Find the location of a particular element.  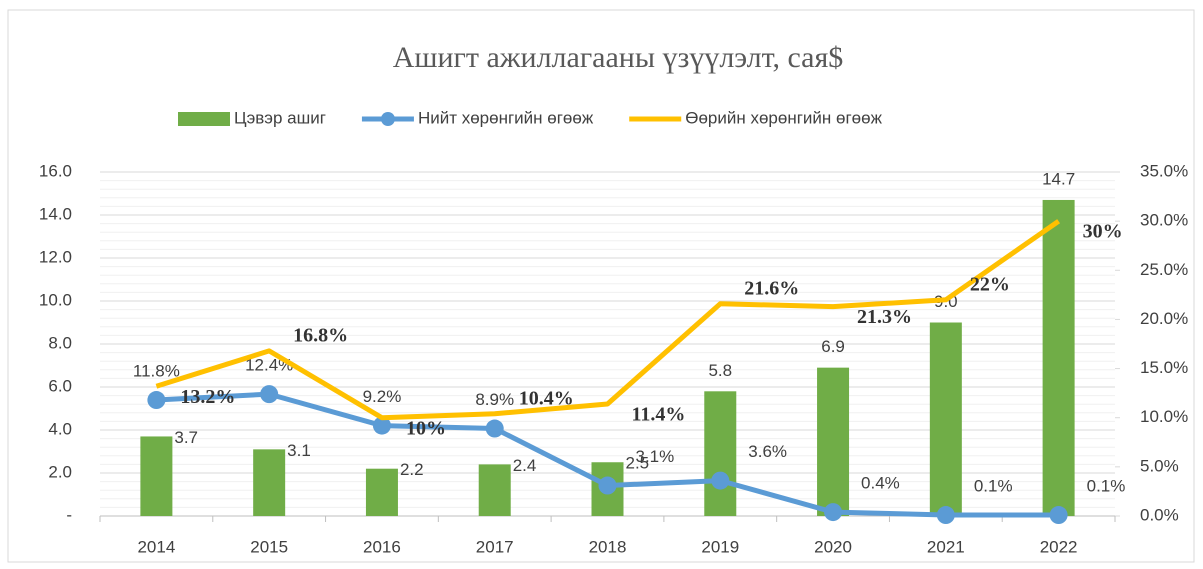

y-tick-label: 6.0 is located at coordinates (60, 385).